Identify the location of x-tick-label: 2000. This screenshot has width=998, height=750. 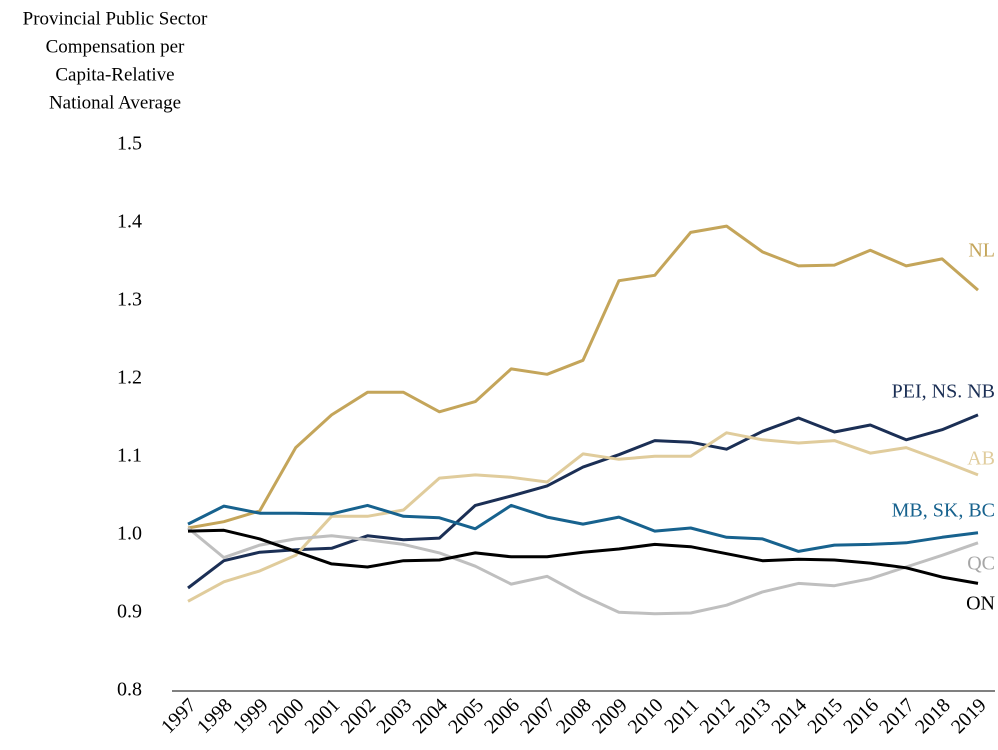
(287, 716).